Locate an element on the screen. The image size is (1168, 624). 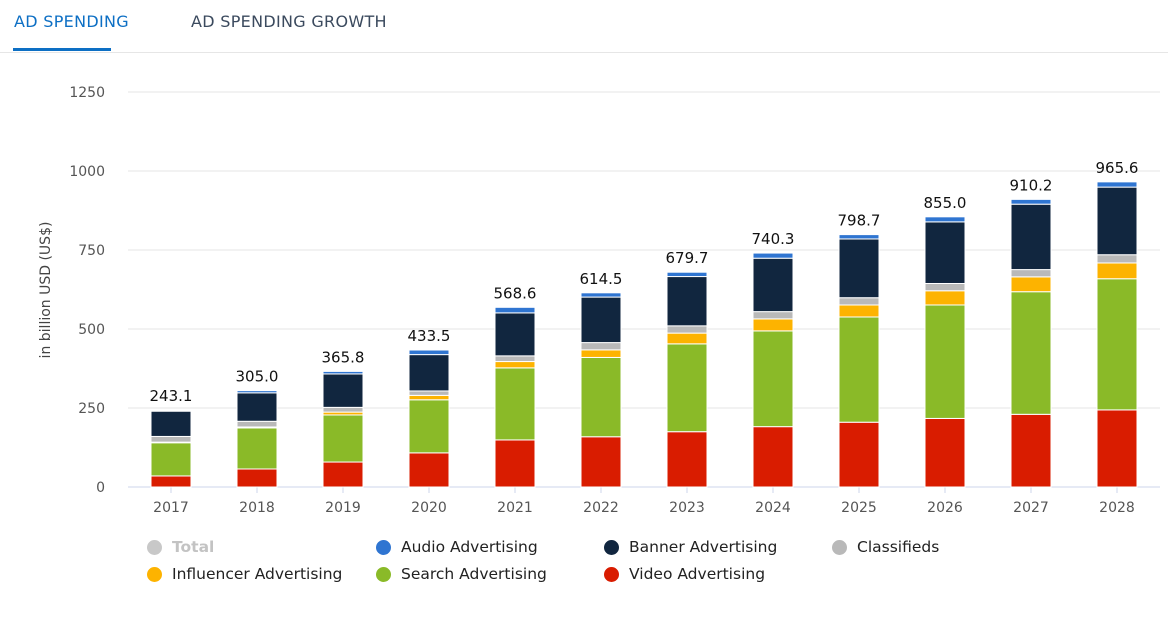
legend-label: Influencer Advertising is located at coordinates (257, 574).